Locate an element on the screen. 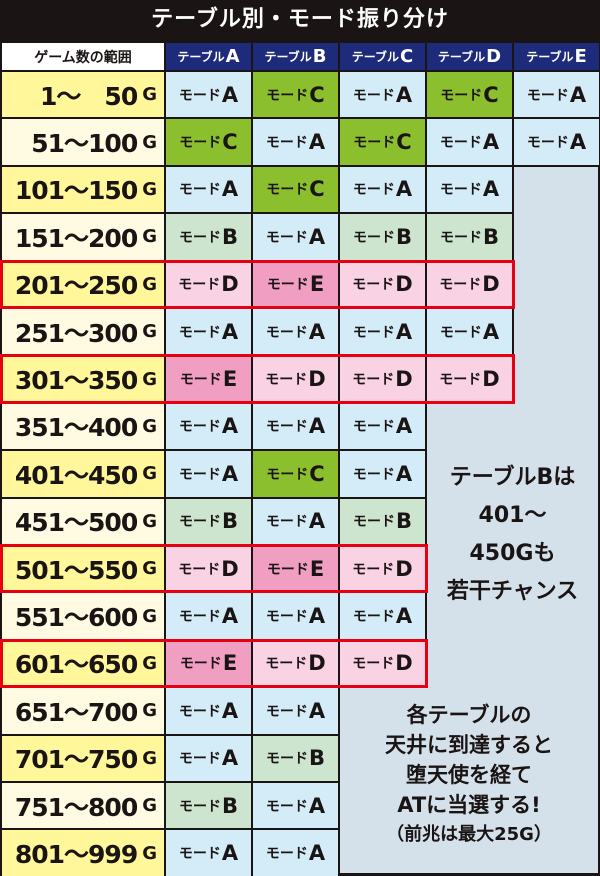 This screenshot has height=876, width=600. range-value: 651～700 is located at coordinates (76, 712).